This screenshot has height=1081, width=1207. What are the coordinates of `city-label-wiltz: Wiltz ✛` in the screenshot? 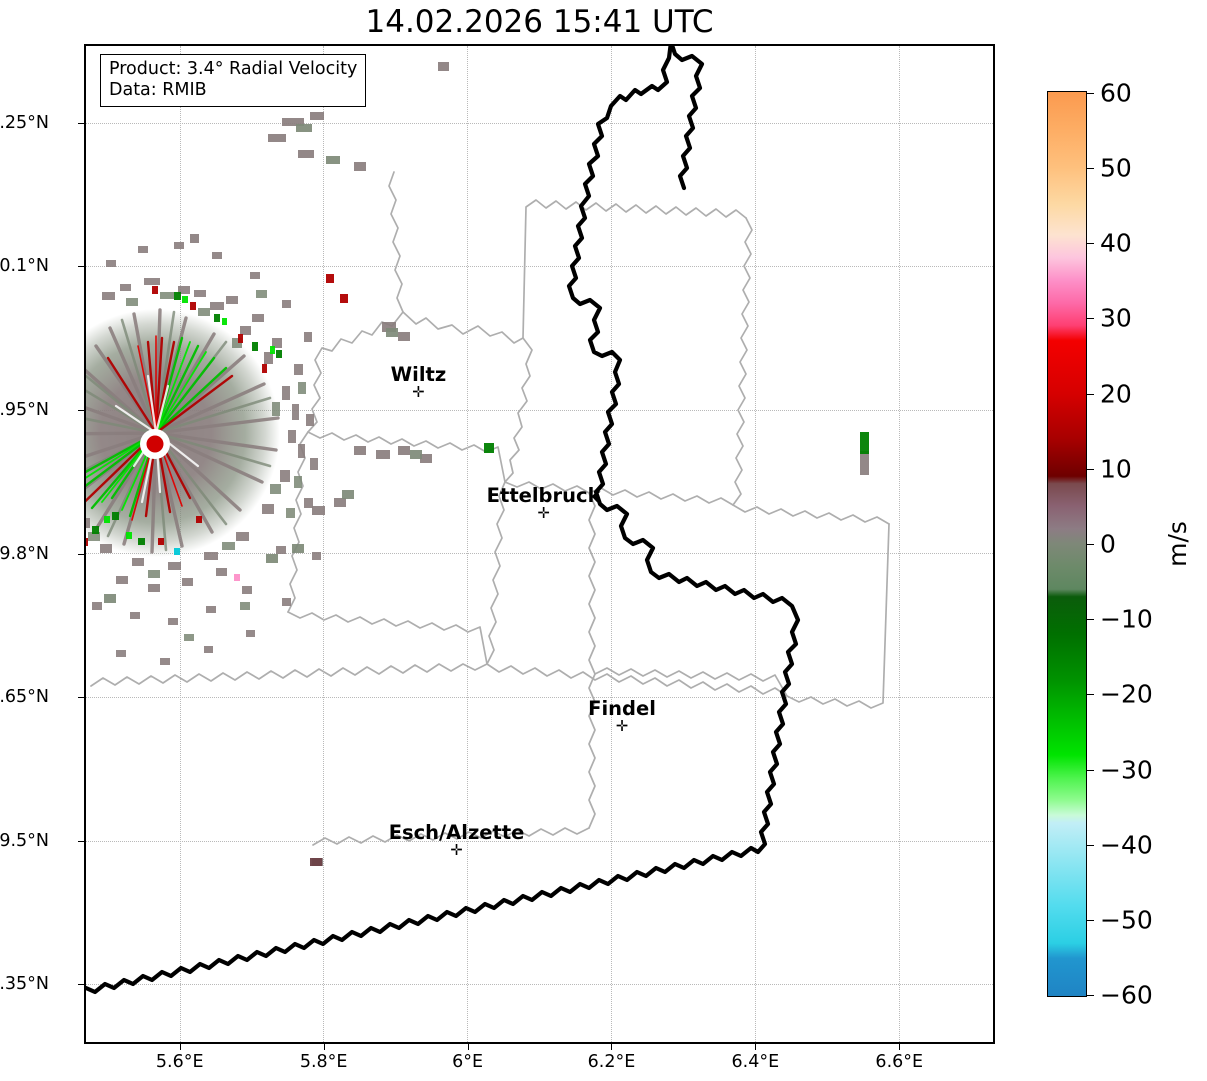 It's located at (418, 381).